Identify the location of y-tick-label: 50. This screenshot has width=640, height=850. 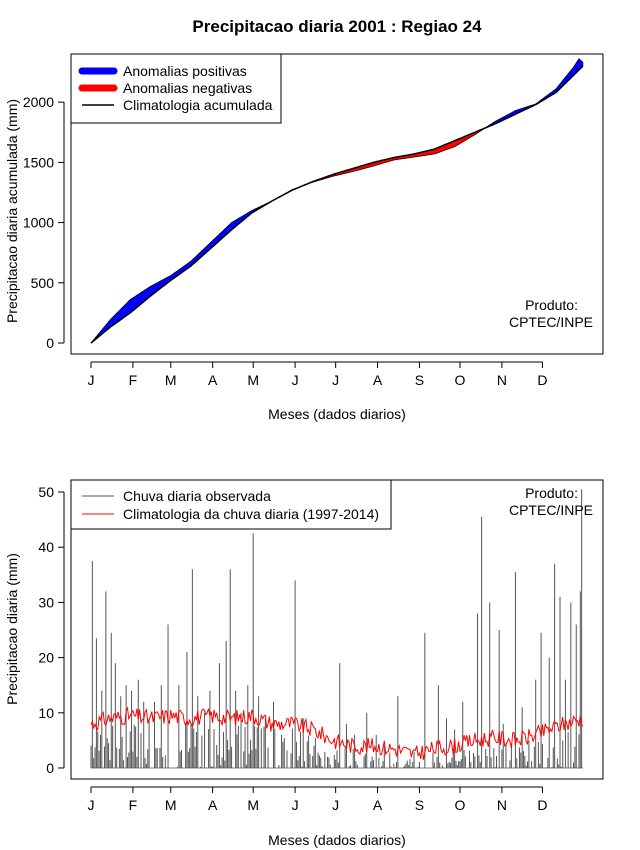
(46, 492).